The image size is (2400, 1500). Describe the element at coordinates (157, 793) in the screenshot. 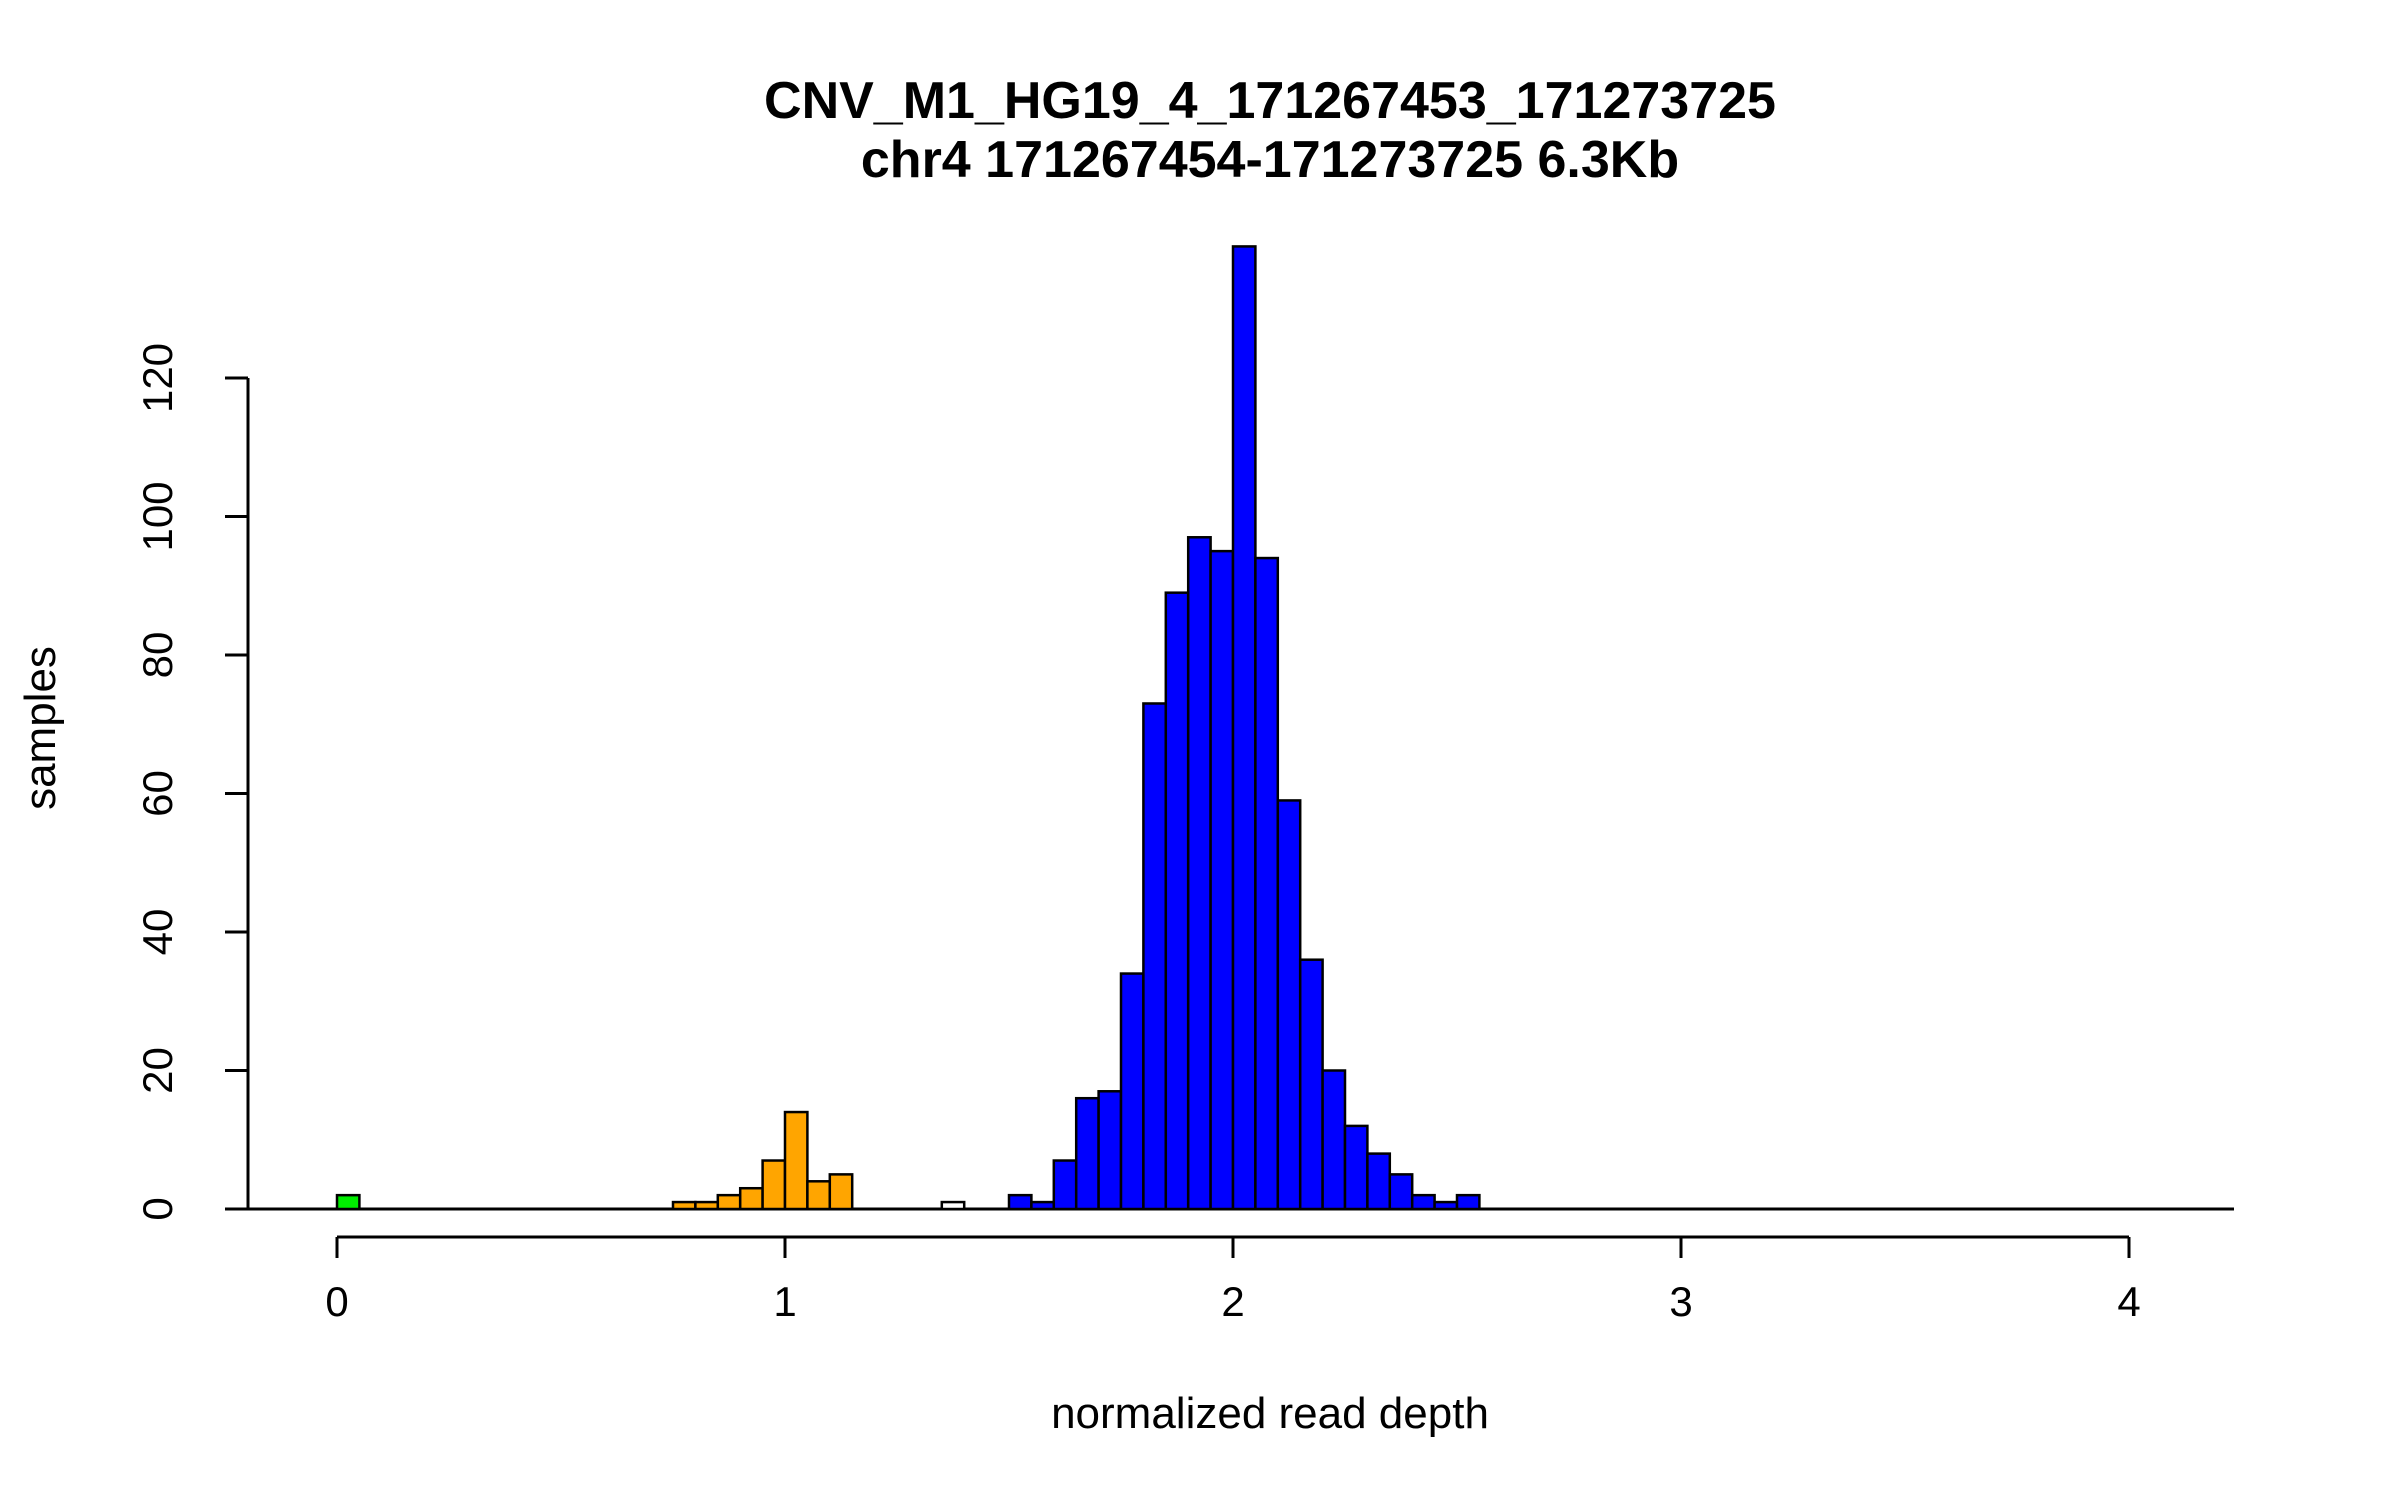

I see `y-tick-label: 60` at that location.